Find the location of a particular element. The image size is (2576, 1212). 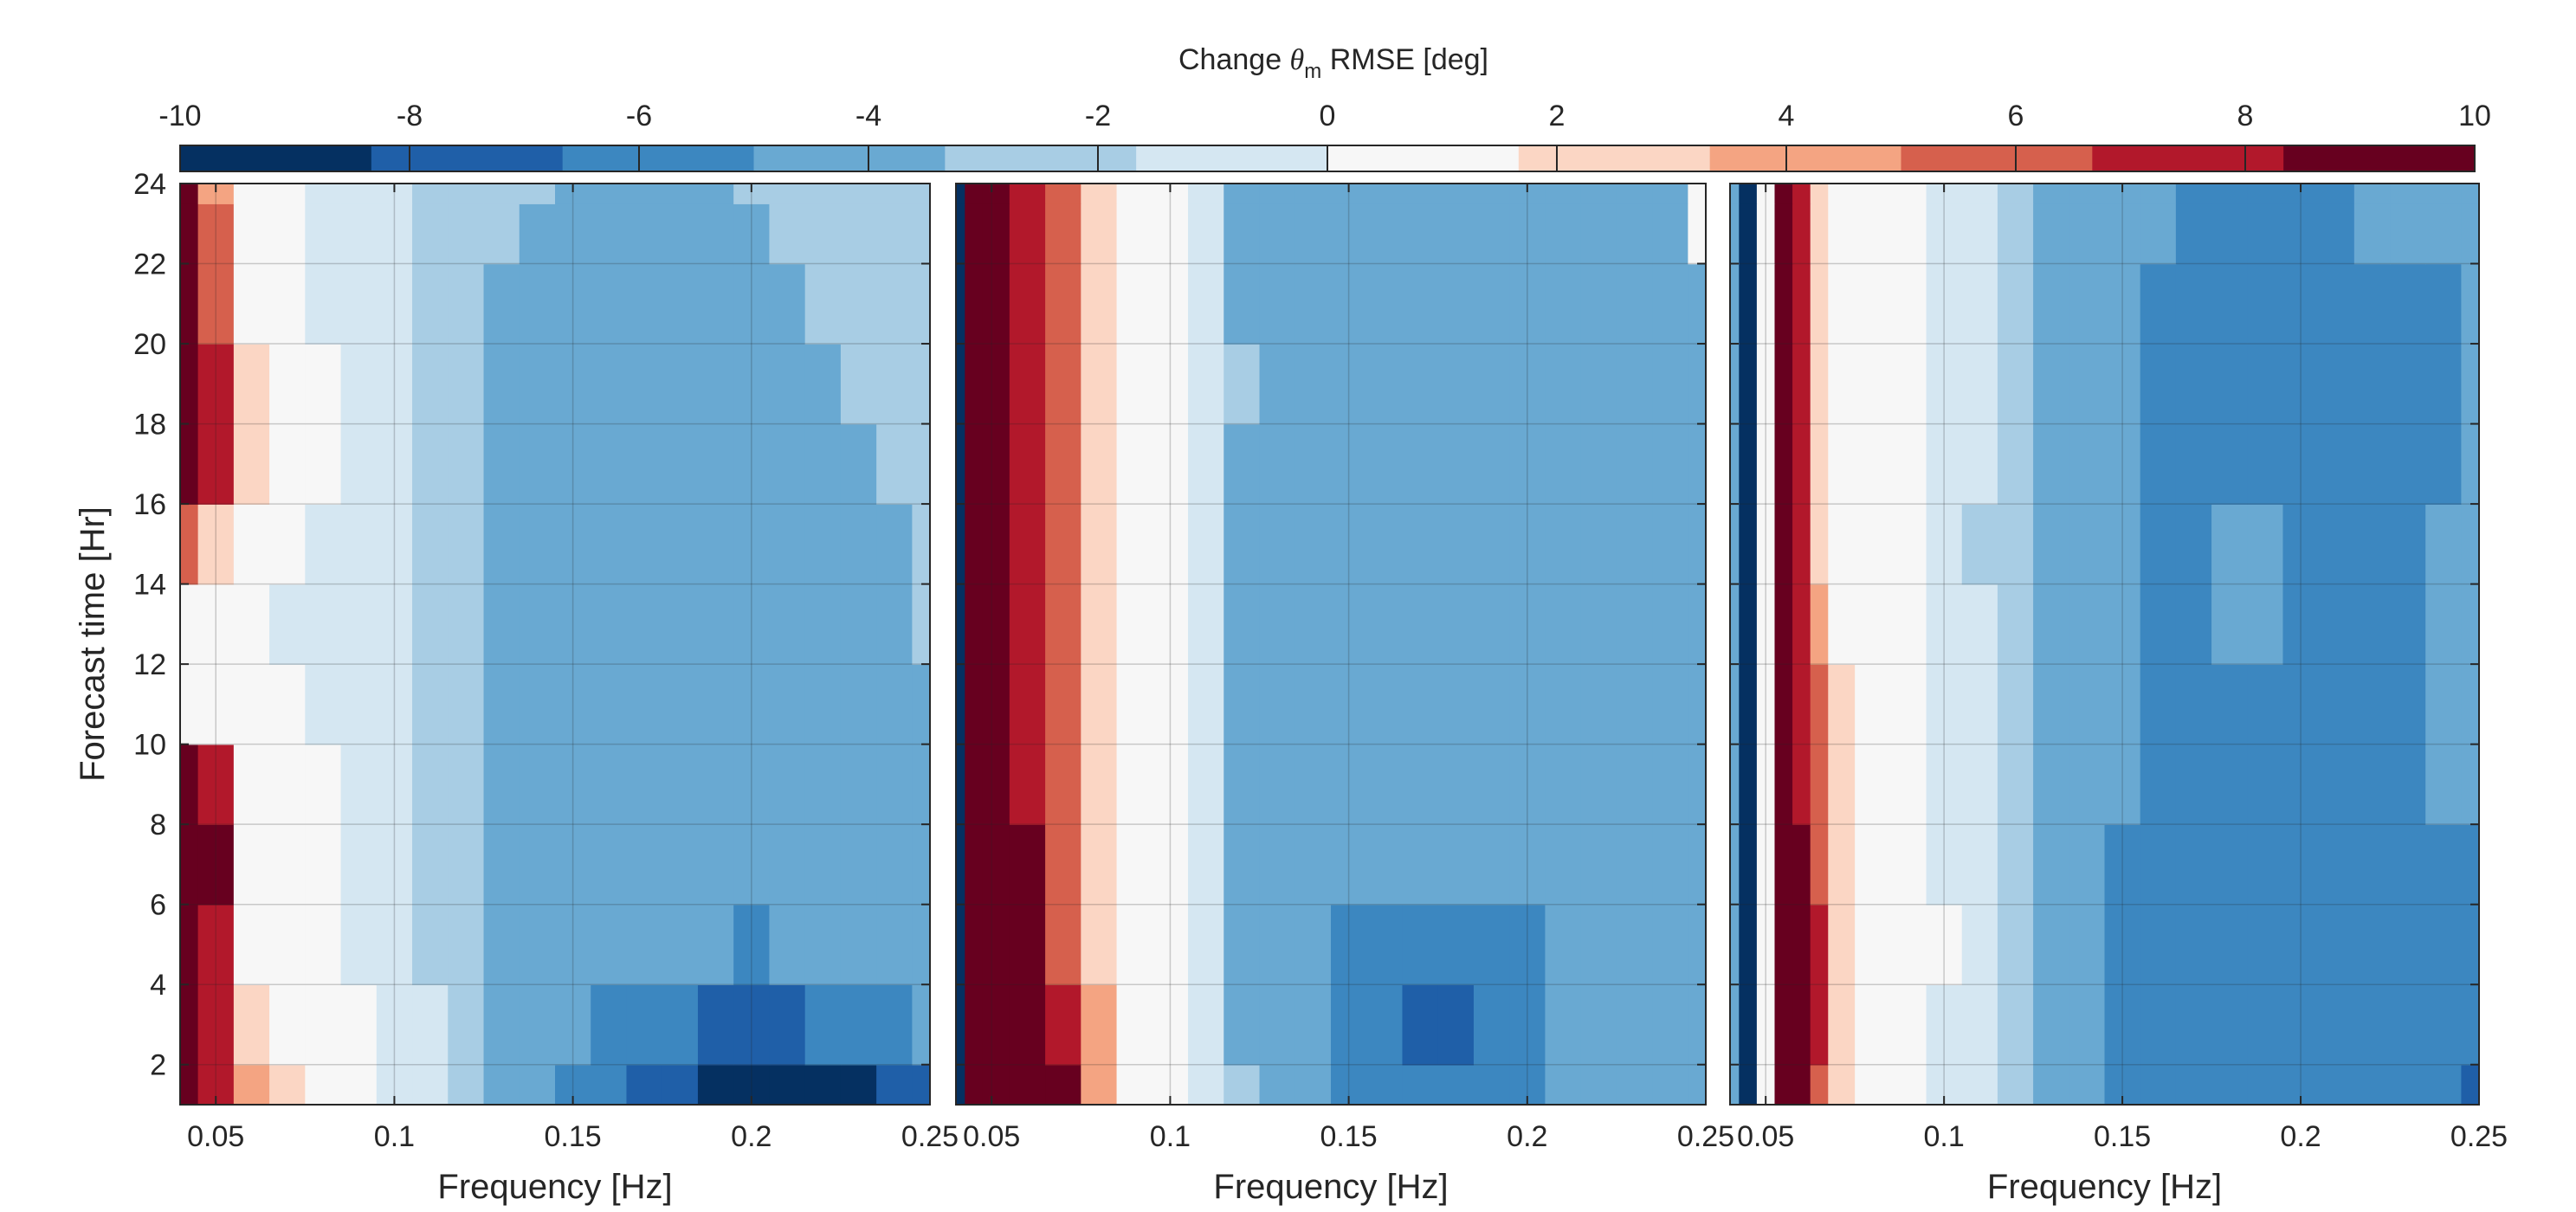

y-tick-label: 24 is located at coordinates (149, 185).